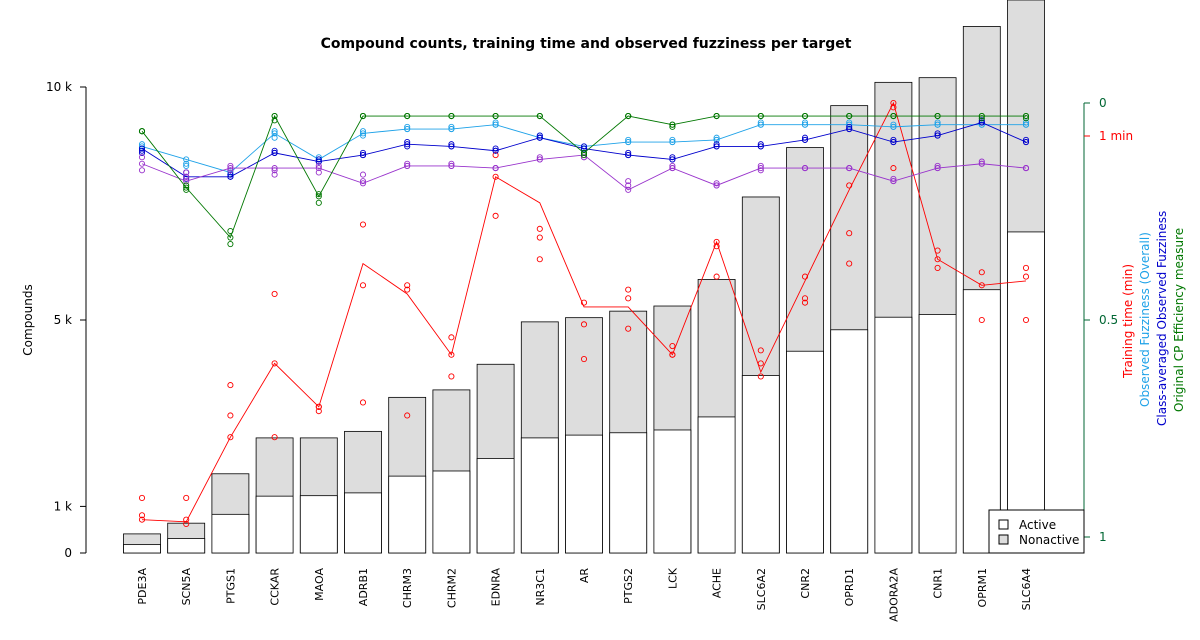  Describe the element at coordinates (1108, 320) in the screenshot. I see `right-axis: 0 0.5 1 1 min` at that location.